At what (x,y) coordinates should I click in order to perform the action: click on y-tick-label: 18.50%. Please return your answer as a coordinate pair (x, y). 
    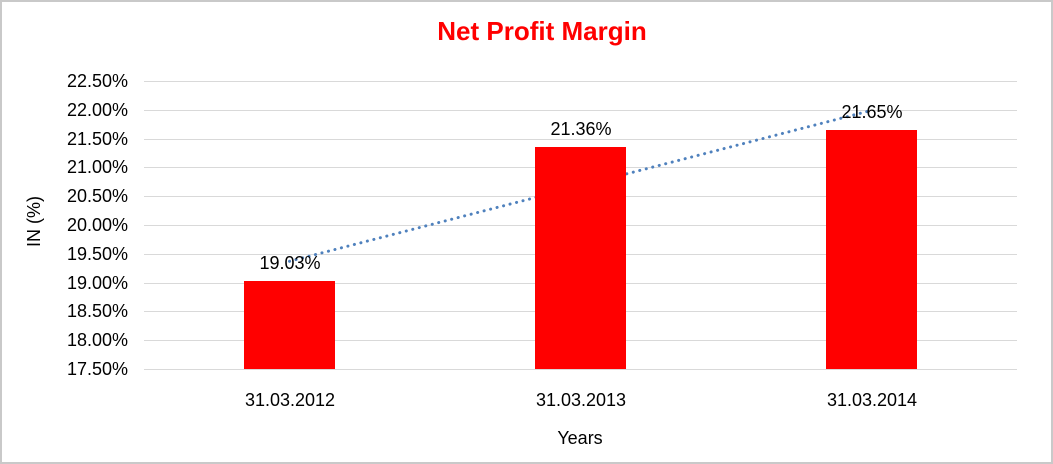
    Looking at the image, I should click on (97, 311).